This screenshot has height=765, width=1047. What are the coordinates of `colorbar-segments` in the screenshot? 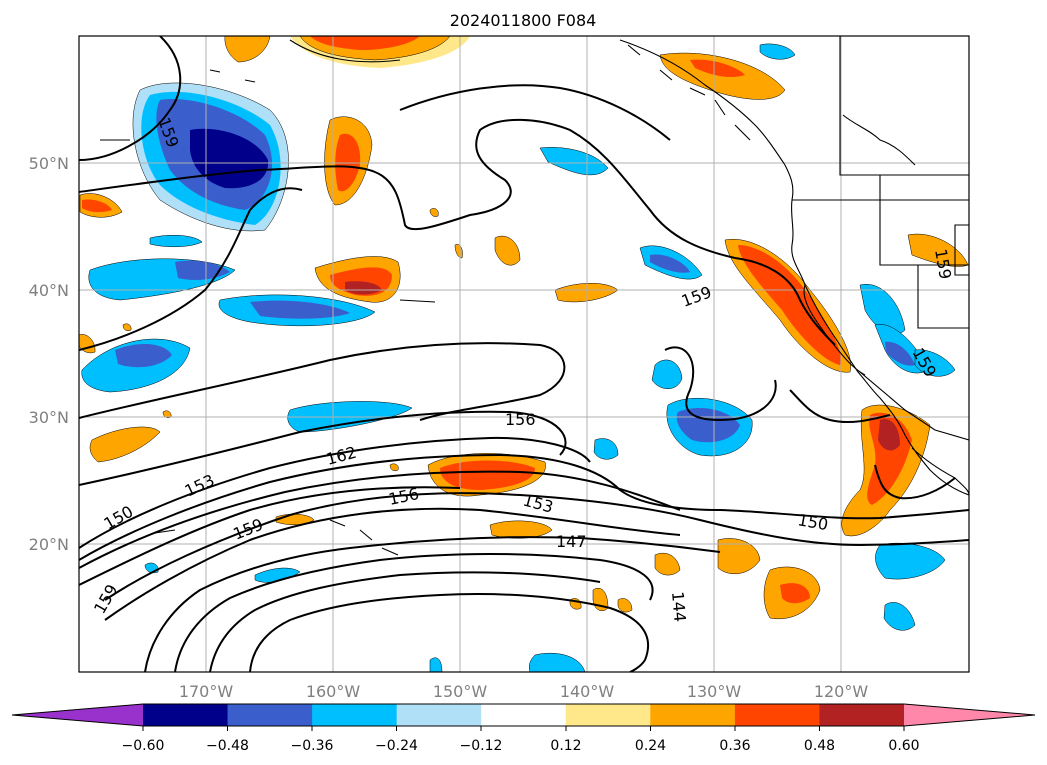 It's located at (524, 715).